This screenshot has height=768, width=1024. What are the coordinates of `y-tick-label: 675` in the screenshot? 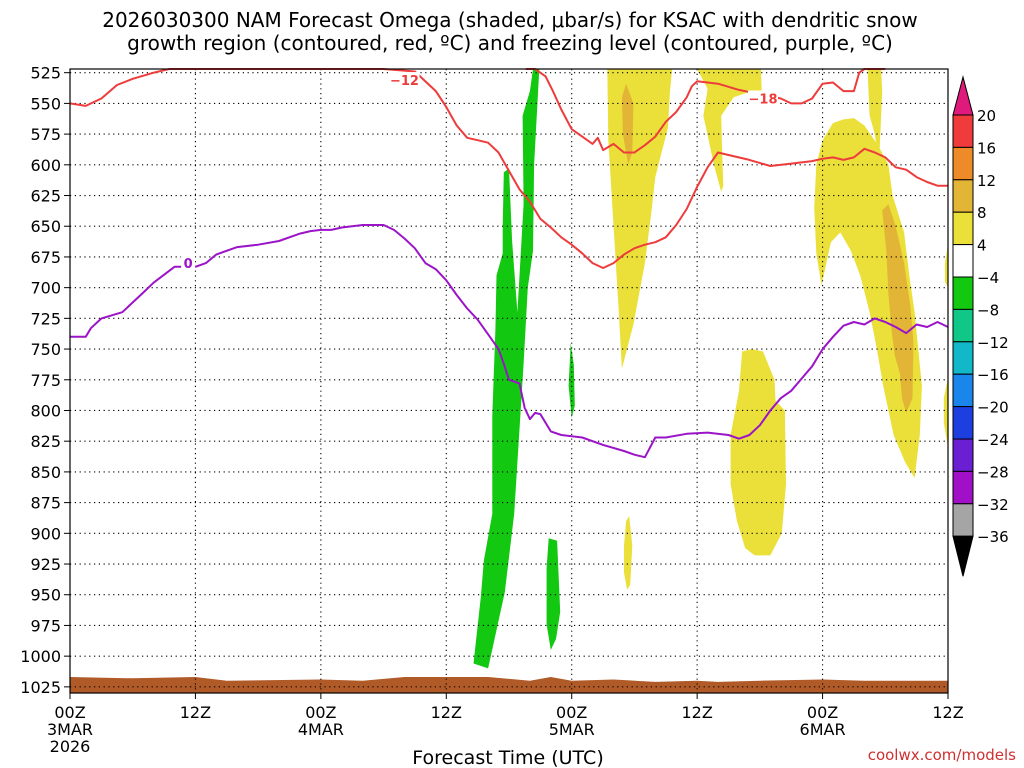 It's located at (45, 257).